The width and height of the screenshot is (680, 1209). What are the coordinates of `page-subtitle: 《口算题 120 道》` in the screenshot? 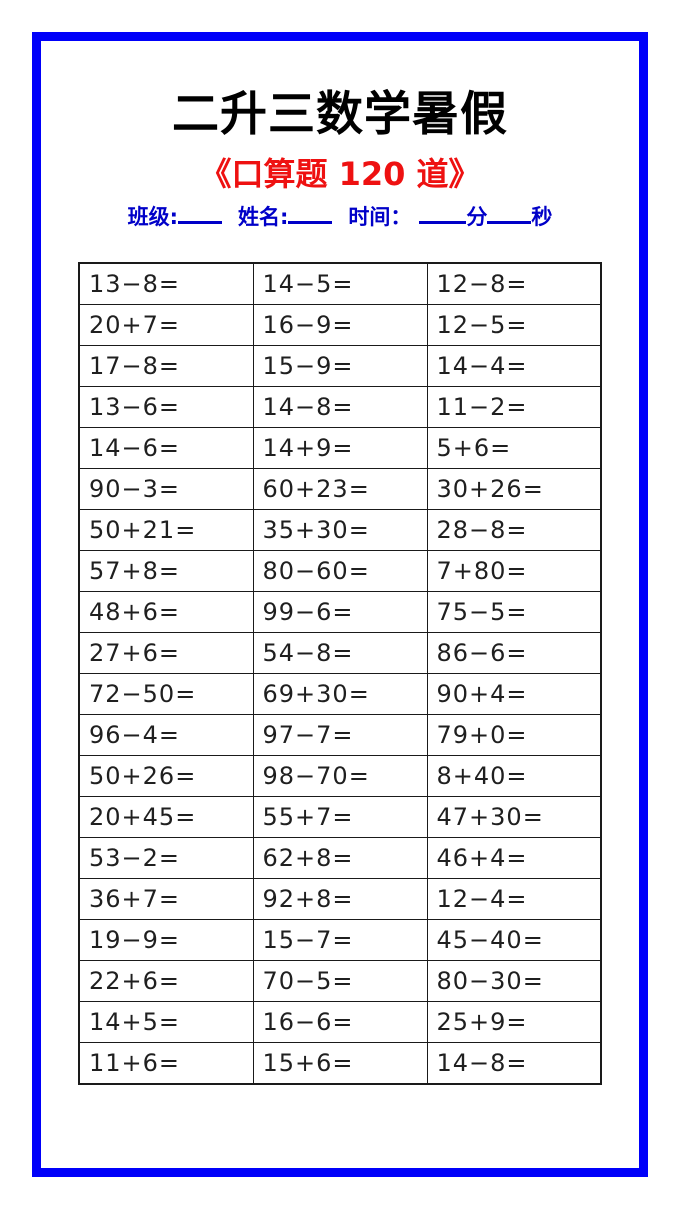 It's located at (340, 174).